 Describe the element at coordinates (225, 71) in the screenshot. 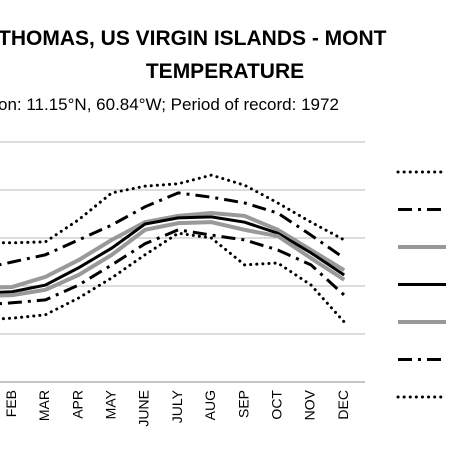

I see `chart-title: TEMPERATURE` at that location.